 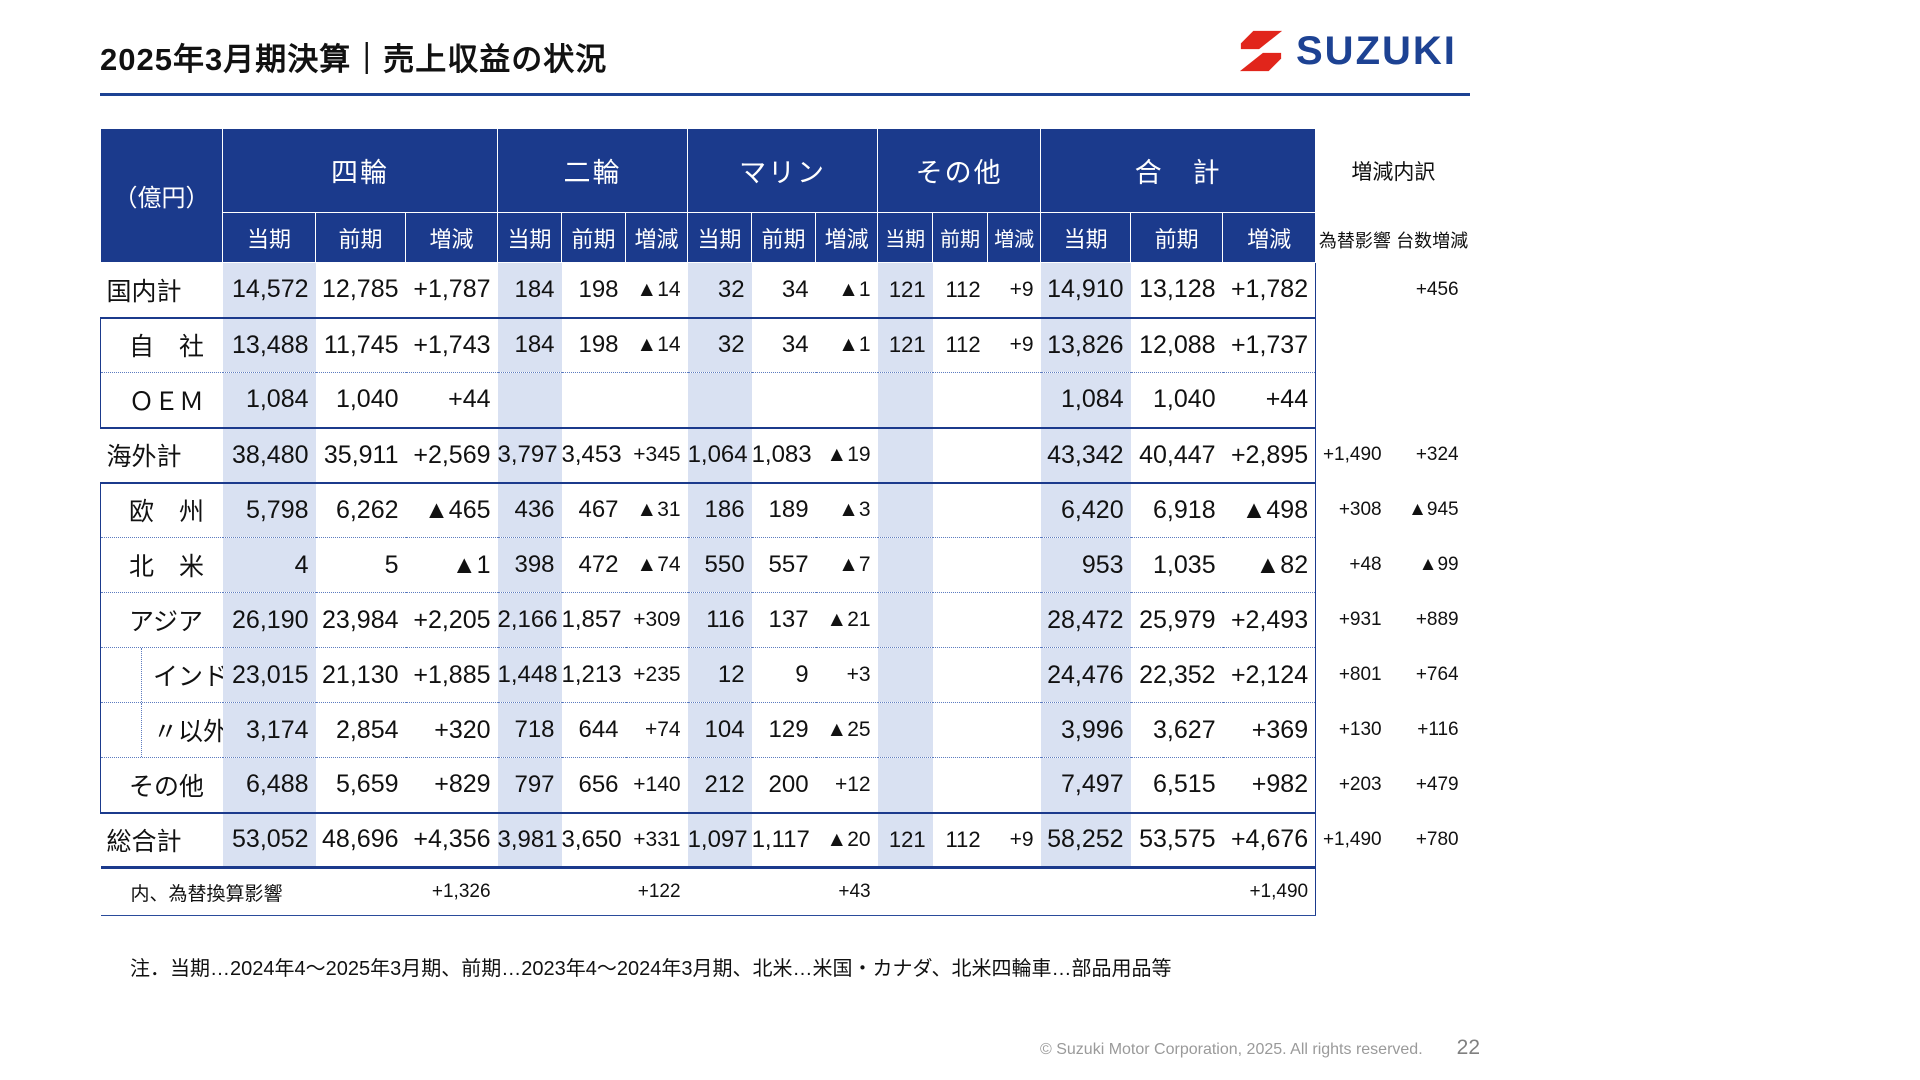 What do you see at coordinates (656, 785) in the screenshot?
I see `table-cell: +140` at bounding box center [656, 785].